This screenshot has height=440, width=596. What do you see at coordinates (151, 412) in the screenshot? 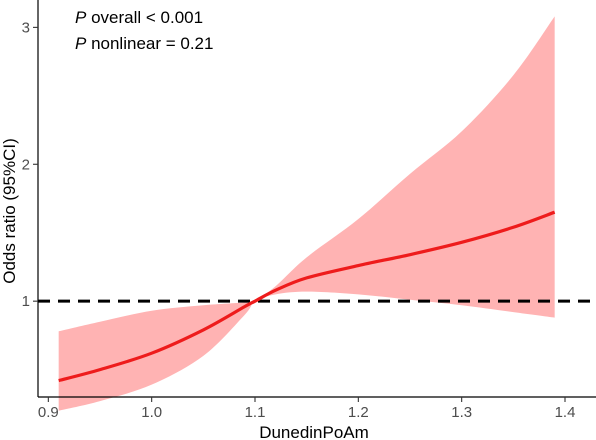
I see `x-tick-label: 1.0` at bounding box center [151, 412].